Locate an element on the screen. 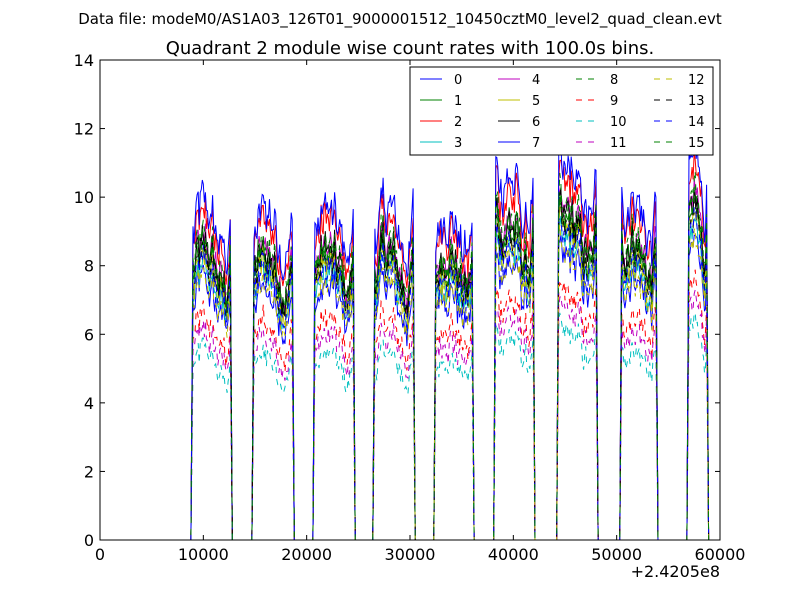 This screenshot has height=600, width=800. legend-label-2: 2 is located at coordinates (458, 122).